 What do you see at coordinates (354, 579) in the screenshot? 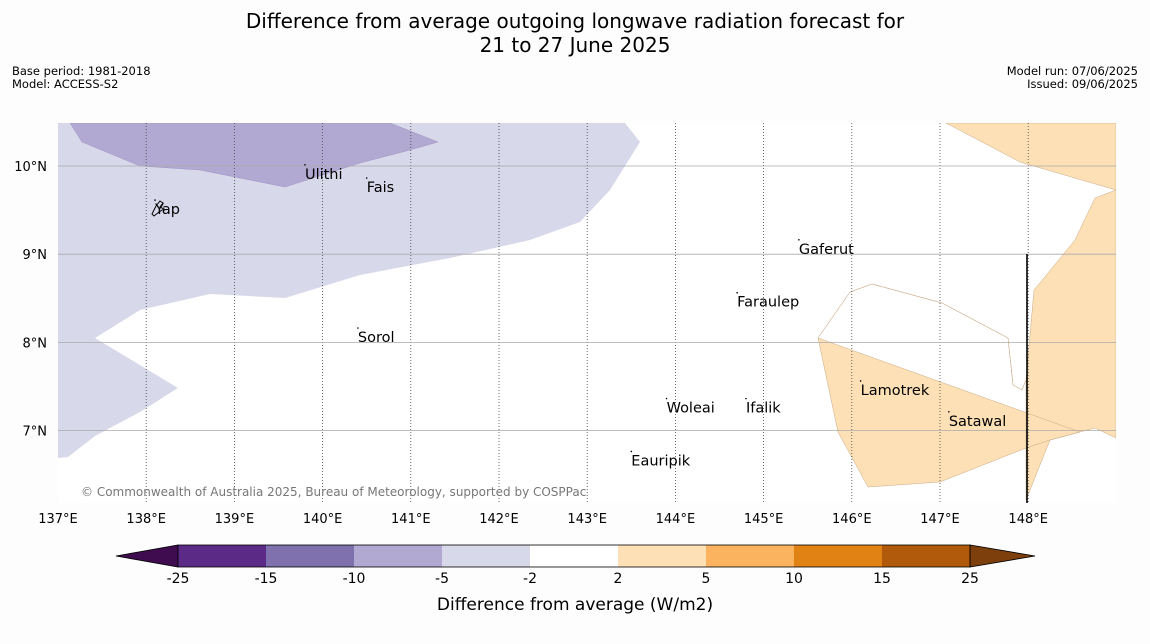
I see `colorbar-tick-label: -10` at bounding box center [354, 579].